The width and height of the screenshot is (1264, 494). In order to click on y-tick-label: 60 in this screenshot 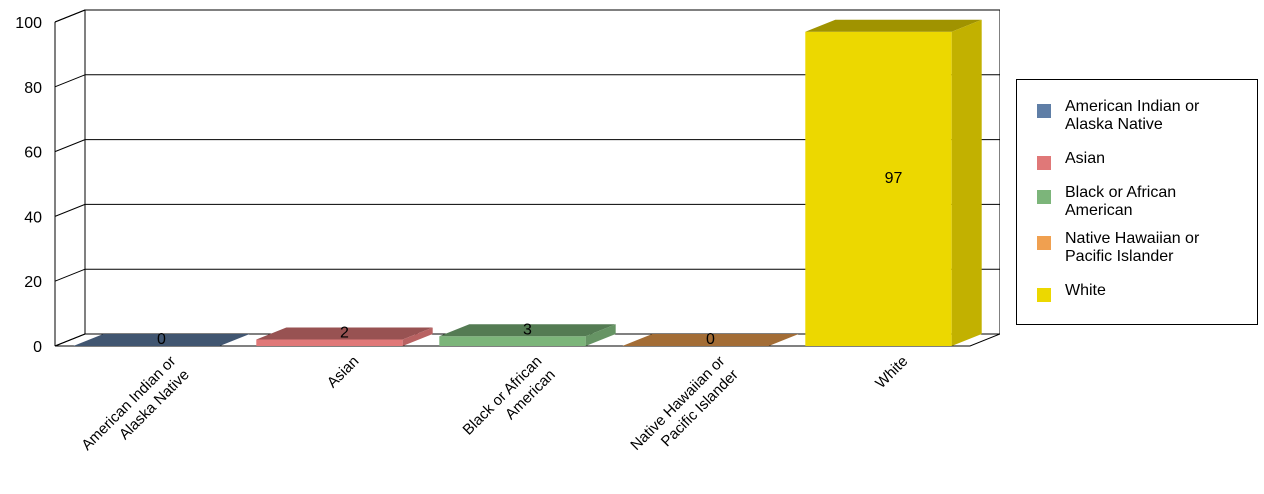, I will do `click(33, 153)`.